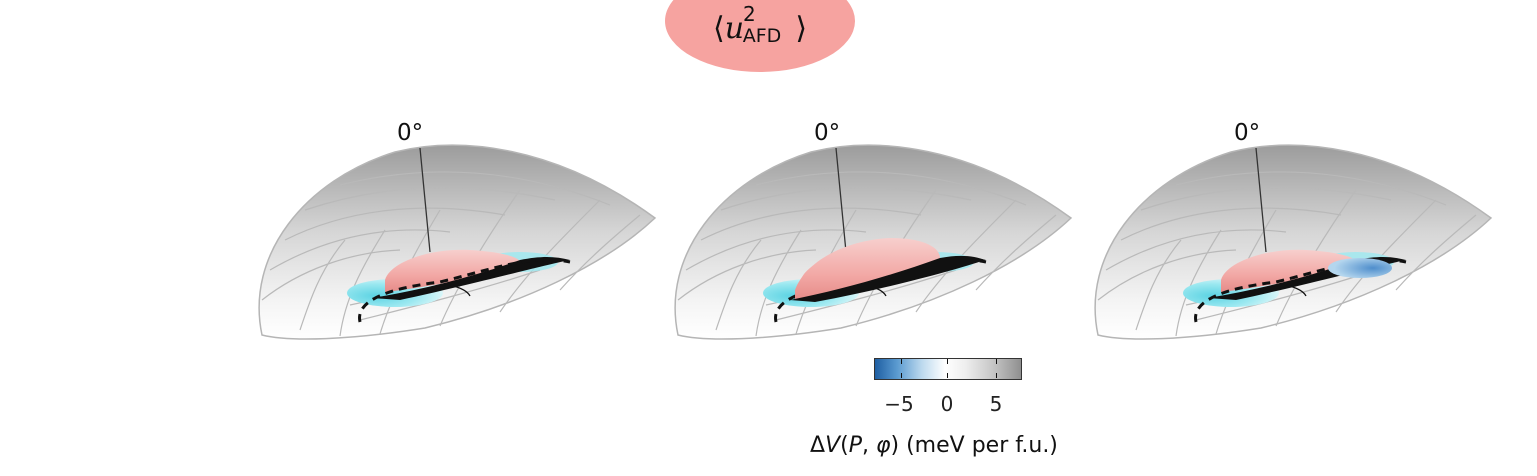 This screenshot has width=1537, height=476. I want to click on colorbar-title: ΔV(P, φ) (meV per f.u.), so click(934, 445).